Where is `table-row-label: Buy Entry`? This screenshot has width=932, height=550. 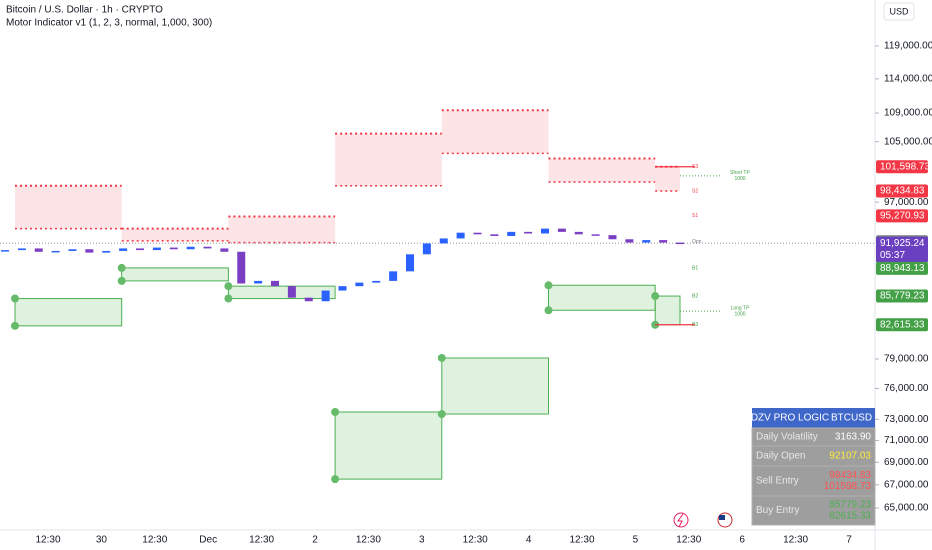 table-row-label: Buy Entry is located at coordinates (777, 510).